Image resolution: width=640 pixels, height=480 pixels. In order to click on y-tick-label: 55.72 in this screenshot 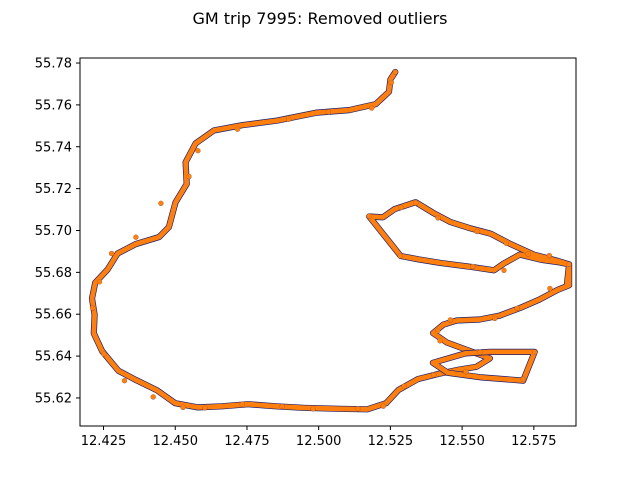, I will do `click(53, 189)`.